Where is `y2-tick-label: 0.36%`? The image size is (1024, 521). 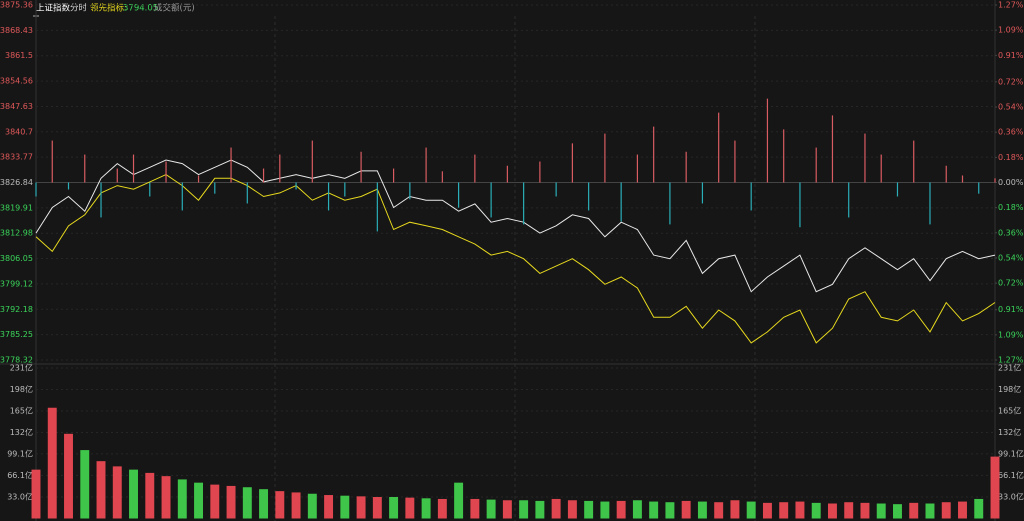 y2-tick-label: 0.36% is located at coordinates (1011, 232).